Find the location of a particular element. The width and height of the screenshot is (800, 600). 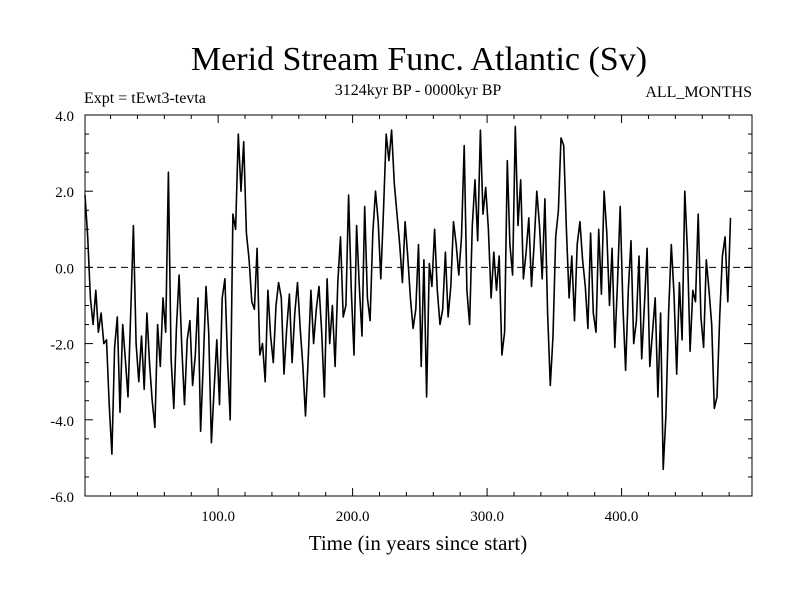

y-tick-label: -6.0 is located at coordinates (62, 498).